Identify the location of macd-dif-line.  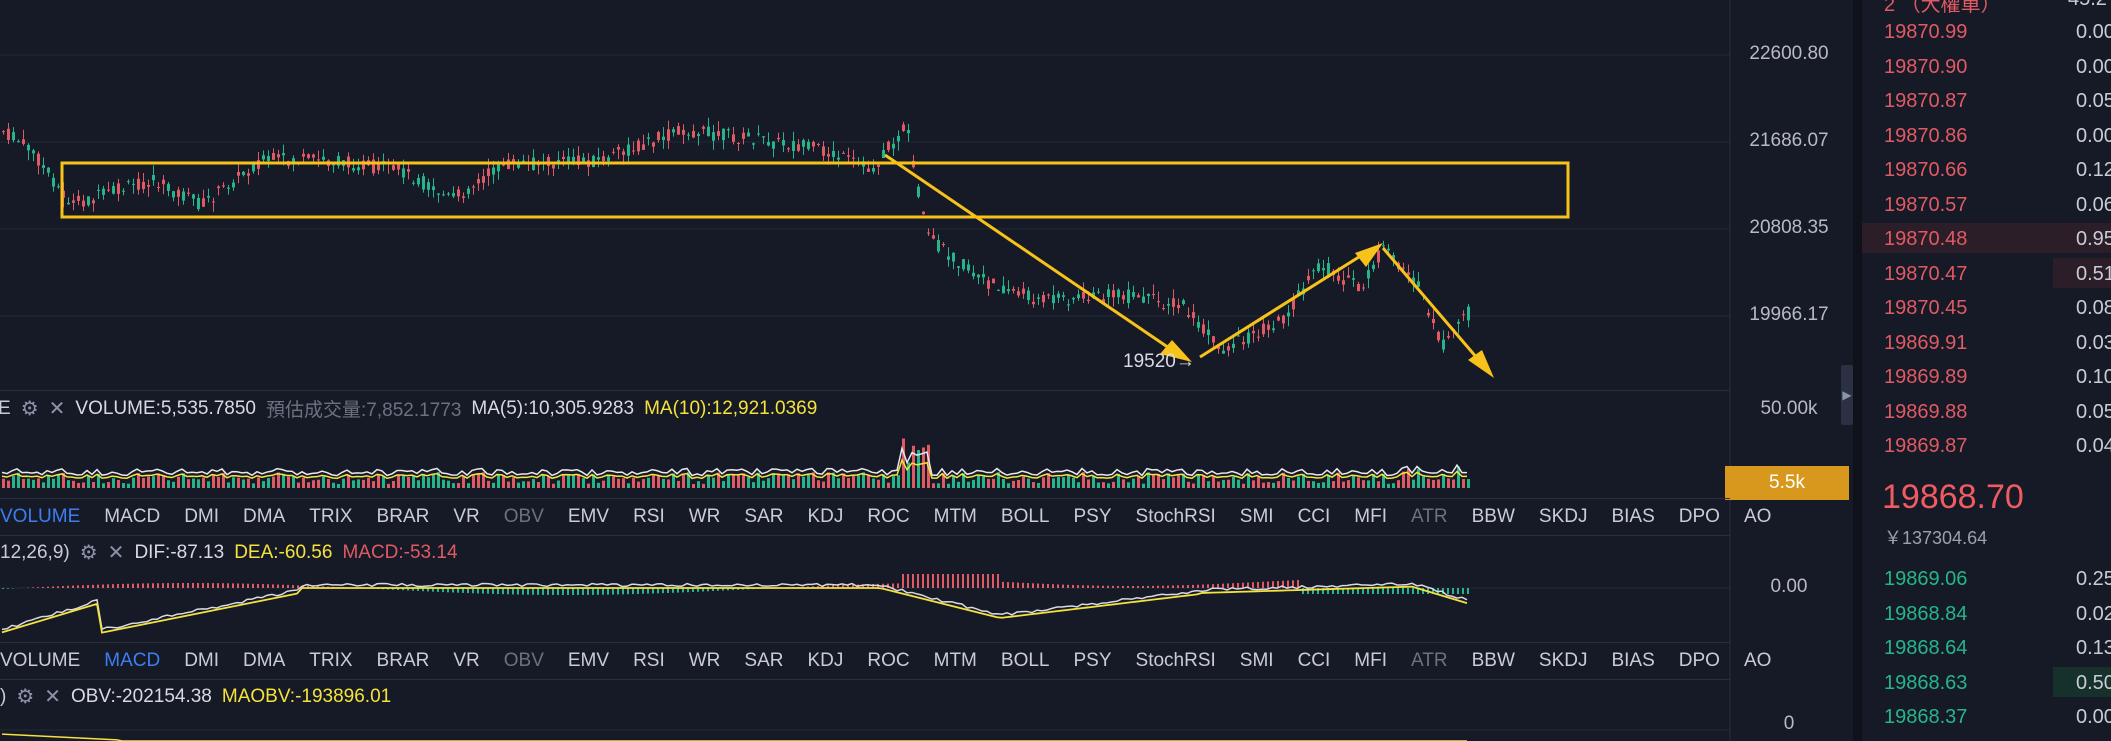
(734, 606).